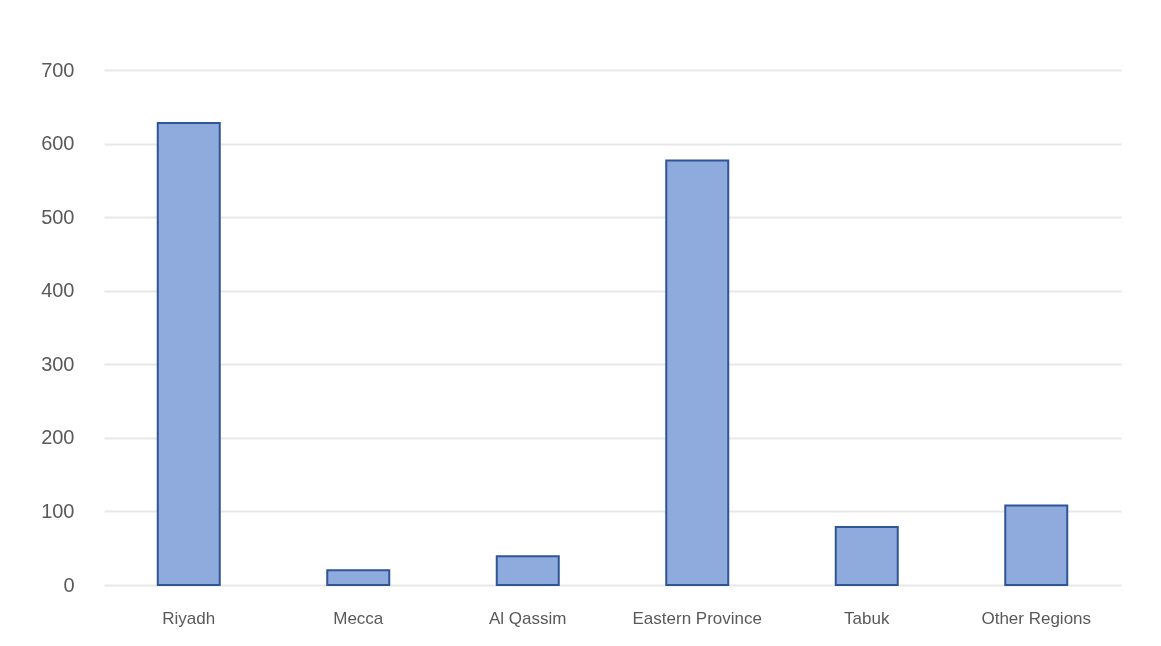  Describe the element at coordinates (58, 69) in the screenshot. I see `y-tick-label: 700` at that location.